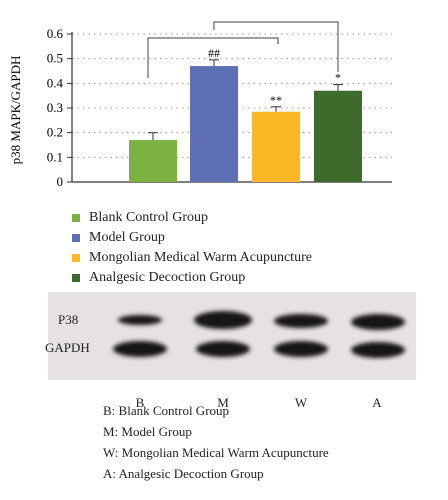 The image size is (448, 500). I want to click on band-p38-B, so click(140, 320).